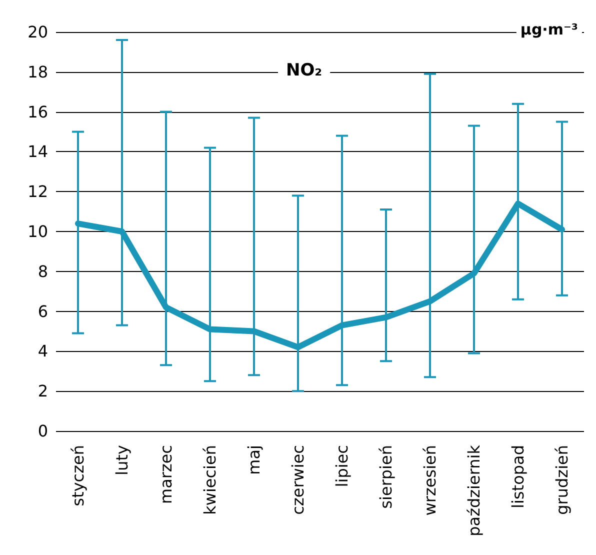  What do you see at coordinates (166, 474) in the screenshot?
I see `x-tick-label: marzec` at bounding box center [166, 474].